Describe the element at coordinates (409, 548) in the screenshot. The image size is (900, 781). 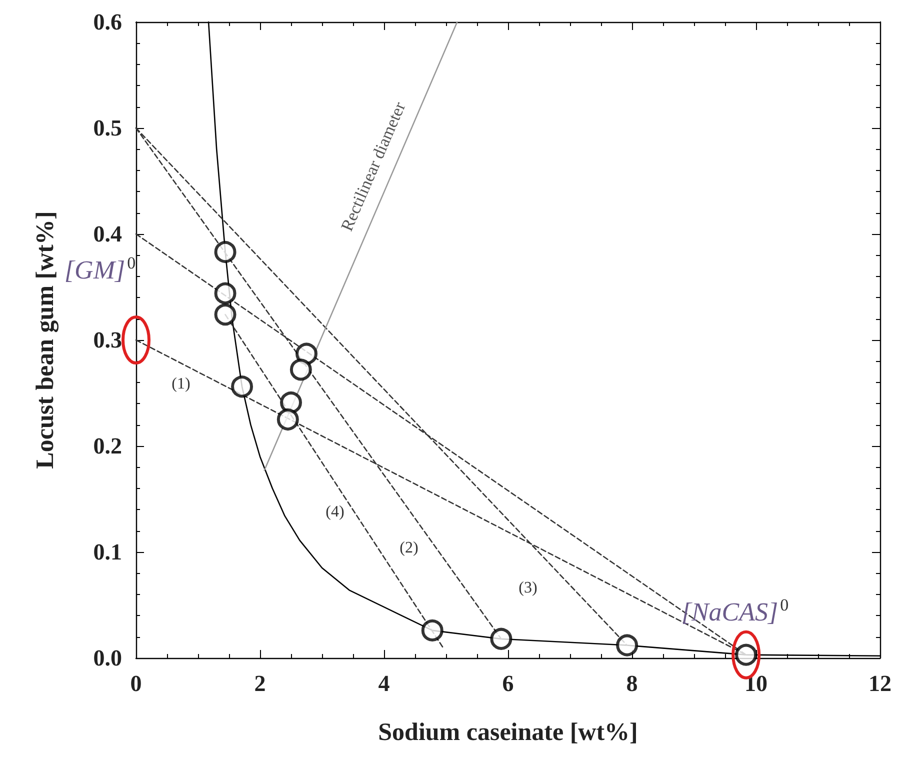
I see `annotation: (2)` at that location.